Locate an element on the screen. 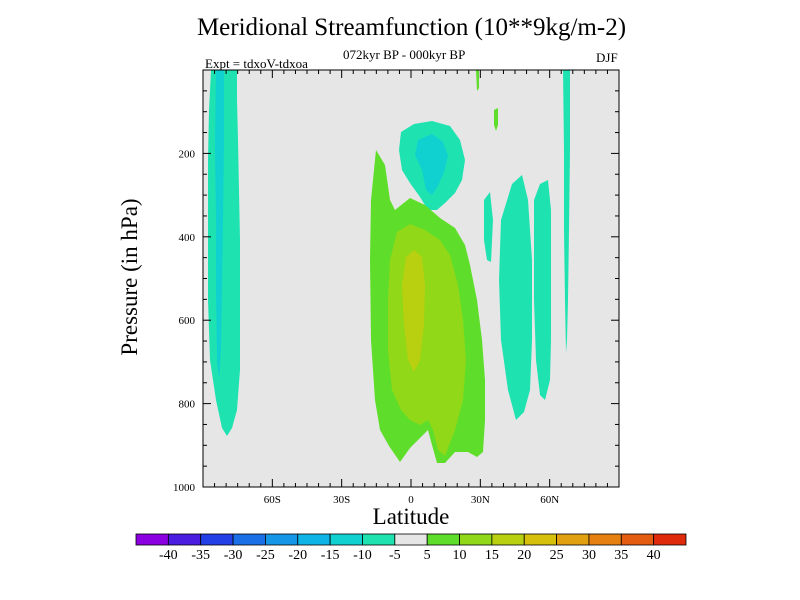  colorbar-level-label: 20 is located at coordinates (524, 555).